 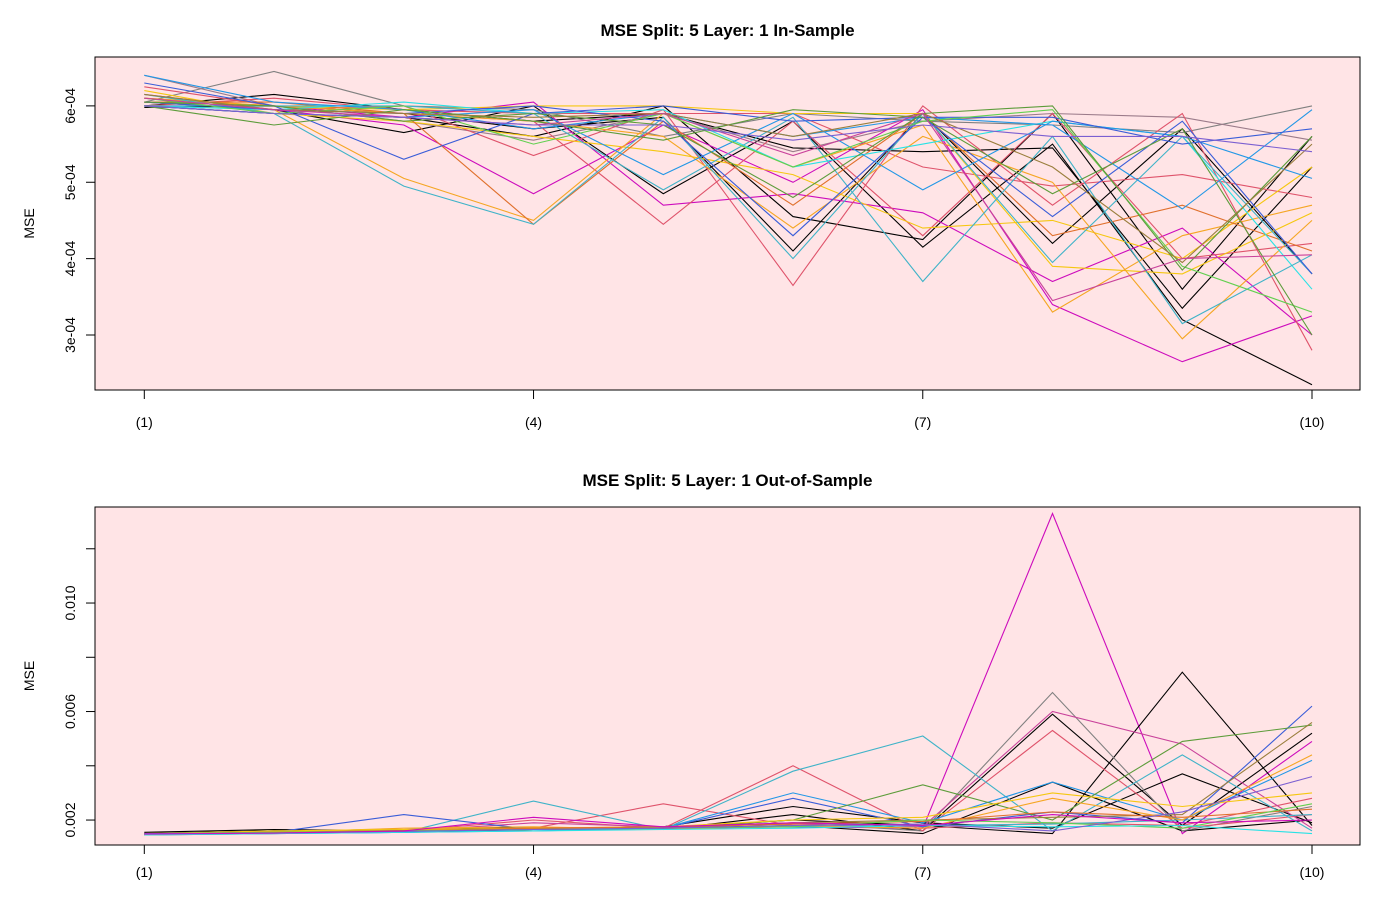 What do you see at coordinates (70, 819) in the screenshot?
I see `y-tick-label: 0.002` at bounding box center [70, 819].